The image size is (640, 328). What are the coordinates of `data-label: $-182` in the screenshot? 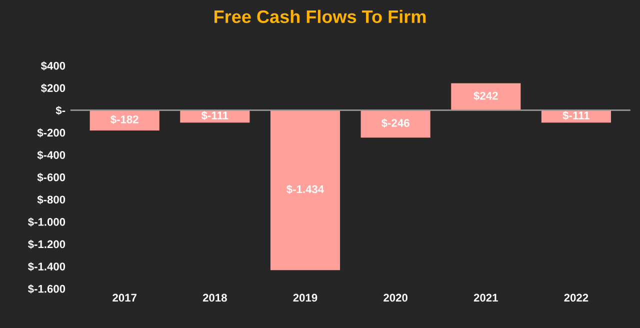 It's located at (124, 119).